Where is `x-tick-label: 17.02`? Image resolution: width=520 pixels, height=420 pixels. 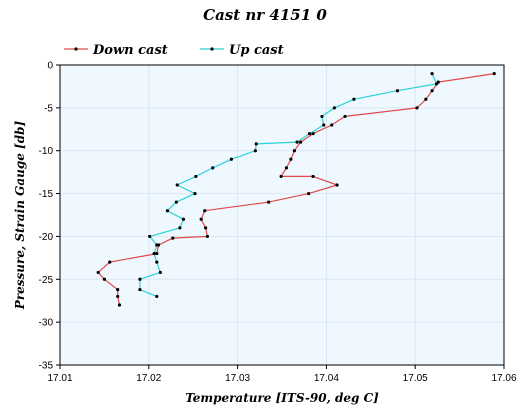
x-tick-label: 17.02 is located at coordinates (148, 378).